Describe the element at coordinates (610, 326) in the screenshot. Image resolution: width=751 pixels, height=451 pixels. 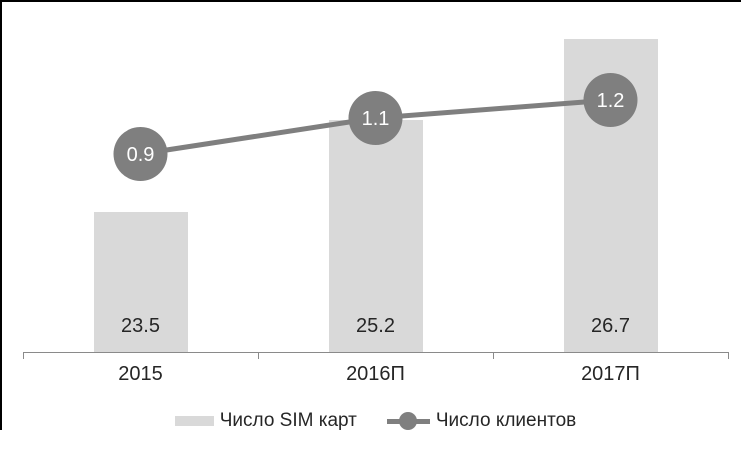
I see `bar-value-label: 26.7` at that location.